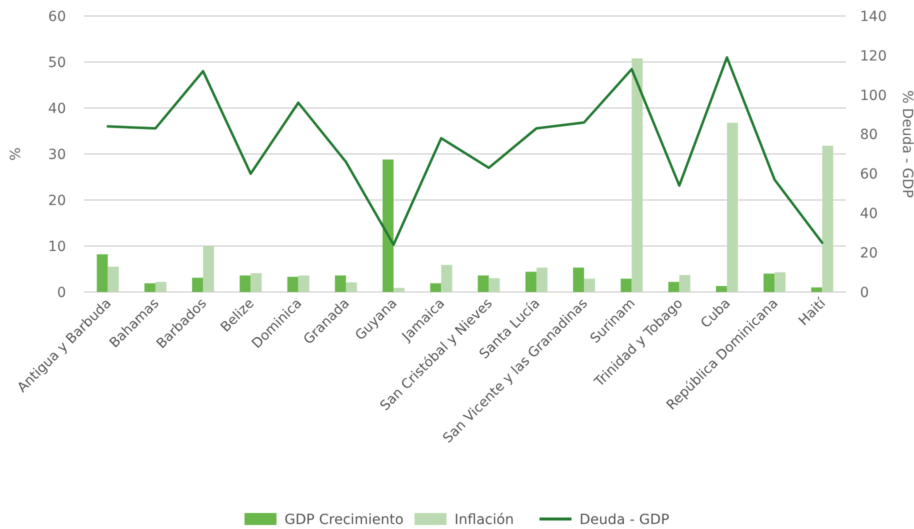  Describe the element at coordinates (873, 16) in the screenshot. I see `y2-tick-label: 140` at that location.